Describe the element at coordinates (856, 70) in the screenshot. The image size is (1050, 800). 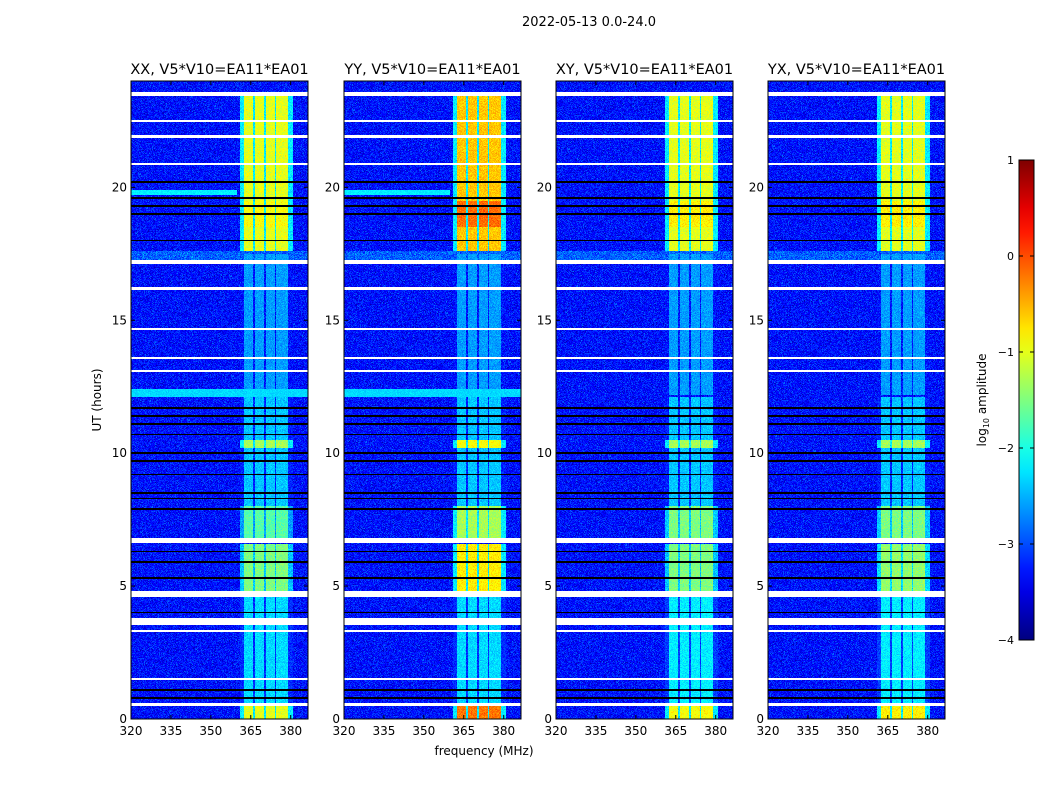
I see `panel-title: YX, V5*V10=EA11*EA01` at that location.